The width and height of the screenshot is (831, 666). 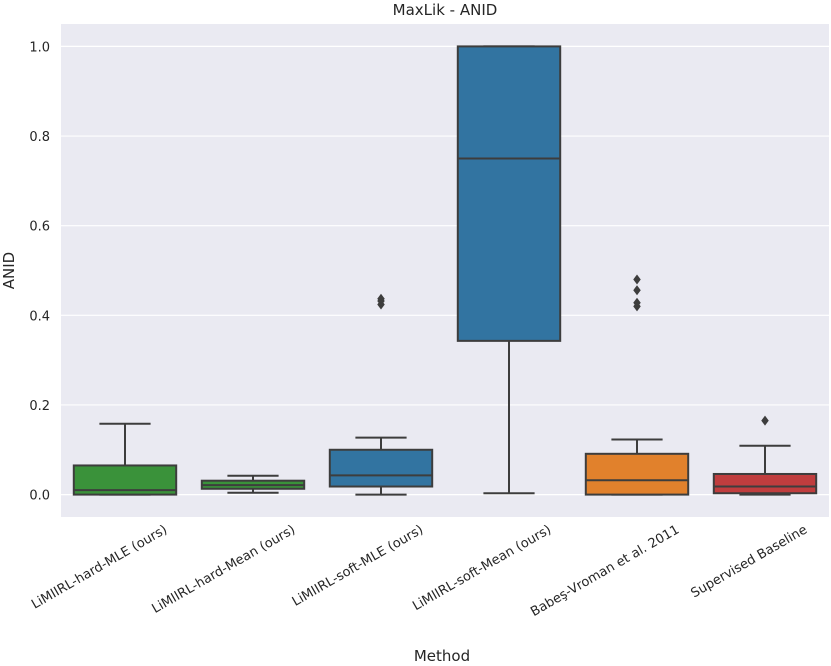 I want to click on y-tick-label: 0.2, so click(x=39, y=406).